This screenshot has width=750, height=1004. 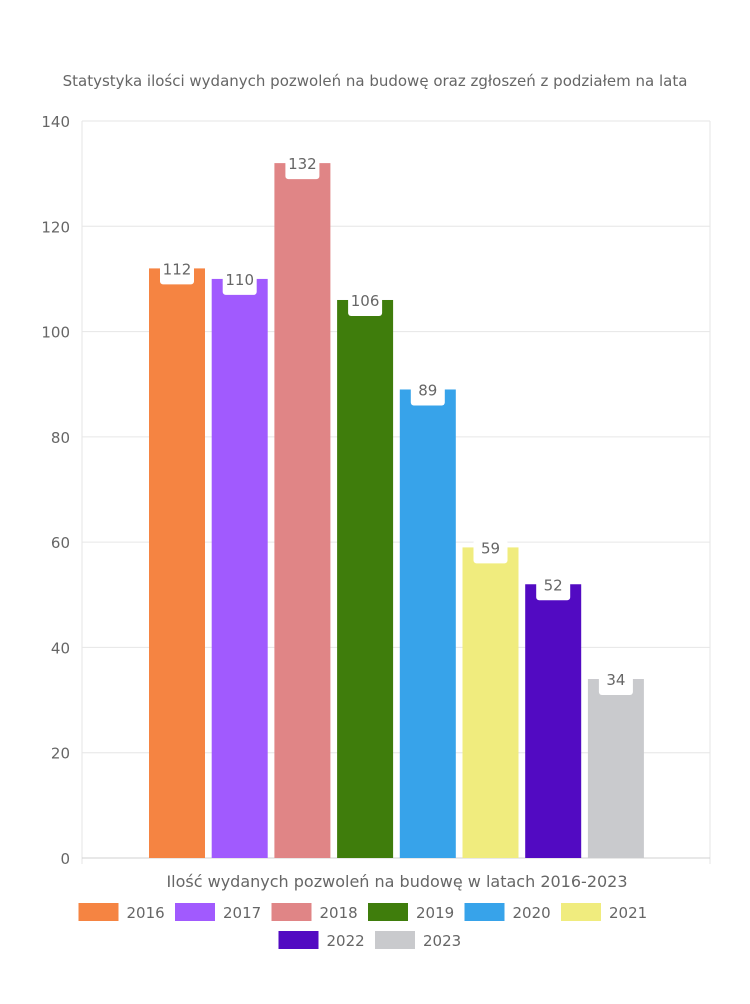 What do you see at coordinates (553, 721) in the screenshot?
I see `bar-2022` at bounding box center [553, 721].